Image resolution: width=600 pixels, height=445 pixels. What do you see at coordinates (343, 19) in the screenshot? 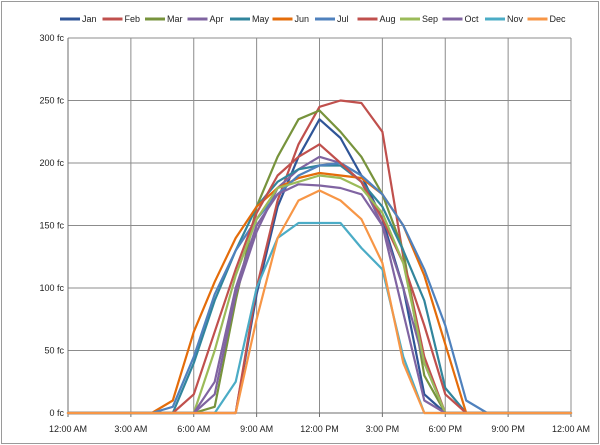
I see `legend-label-jul: Jul` at bounding box center [343, 19].